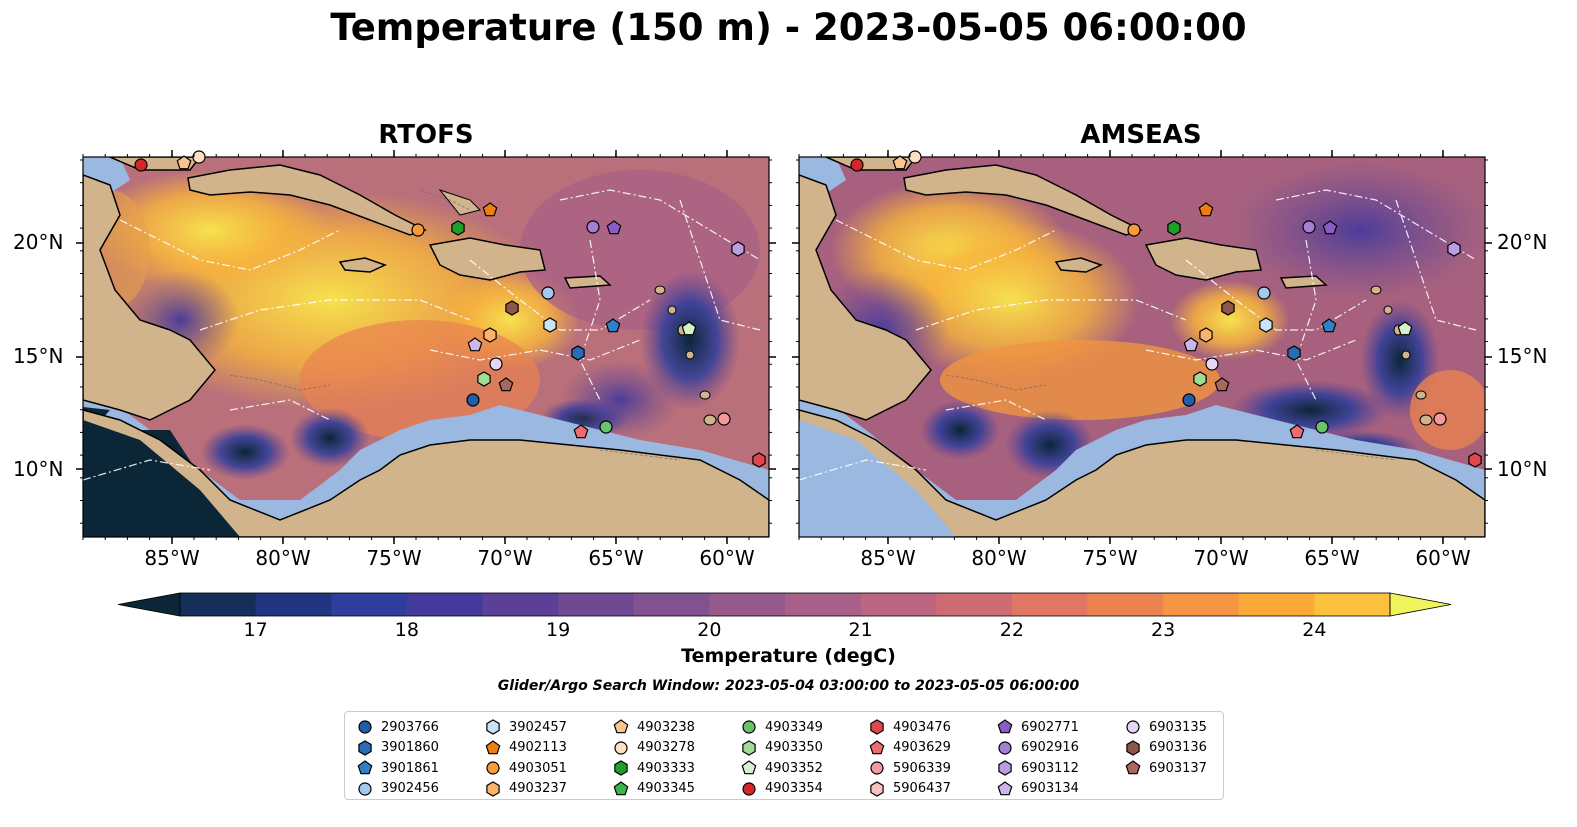 This screenshot has width=1577, height=827. Describe the element at coordinates (410, 789) in the screenshot. I see `legend-label: 3902456` at that location.